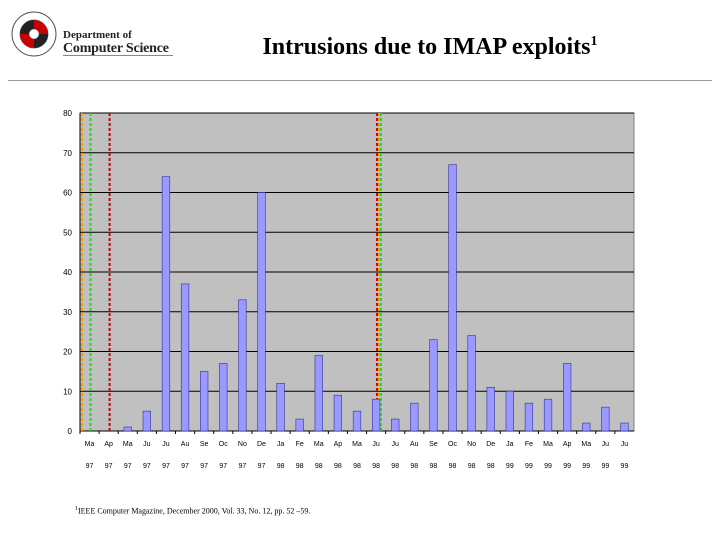 The image size is (720, 540). I want to click on slide-title: Intrusions due to IMAP exploits1, so click(430, 47).